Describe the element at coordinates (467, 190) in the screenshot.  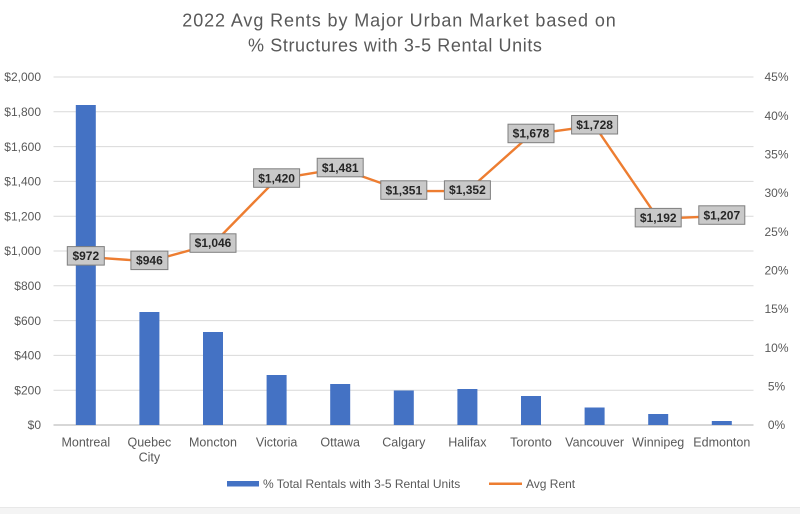
I see `svg-text: $1,352` at that location.